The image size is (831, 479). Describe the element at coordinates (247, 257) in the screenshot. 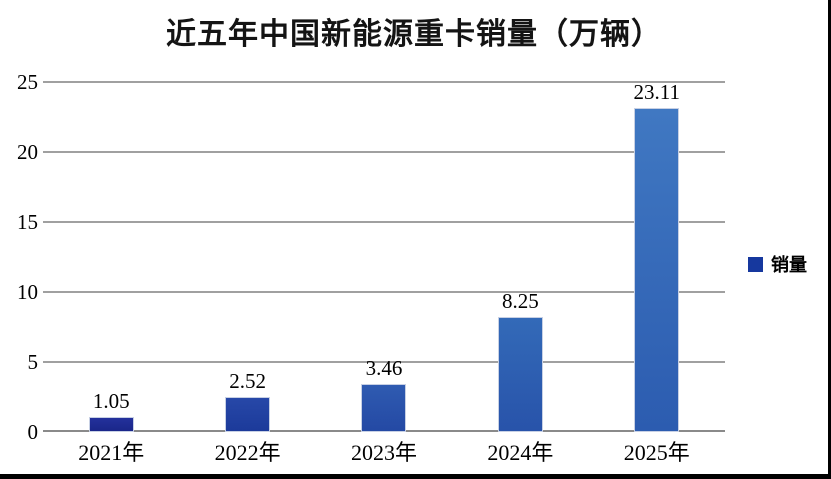

I see `bar-slot: 2.52` at that location.